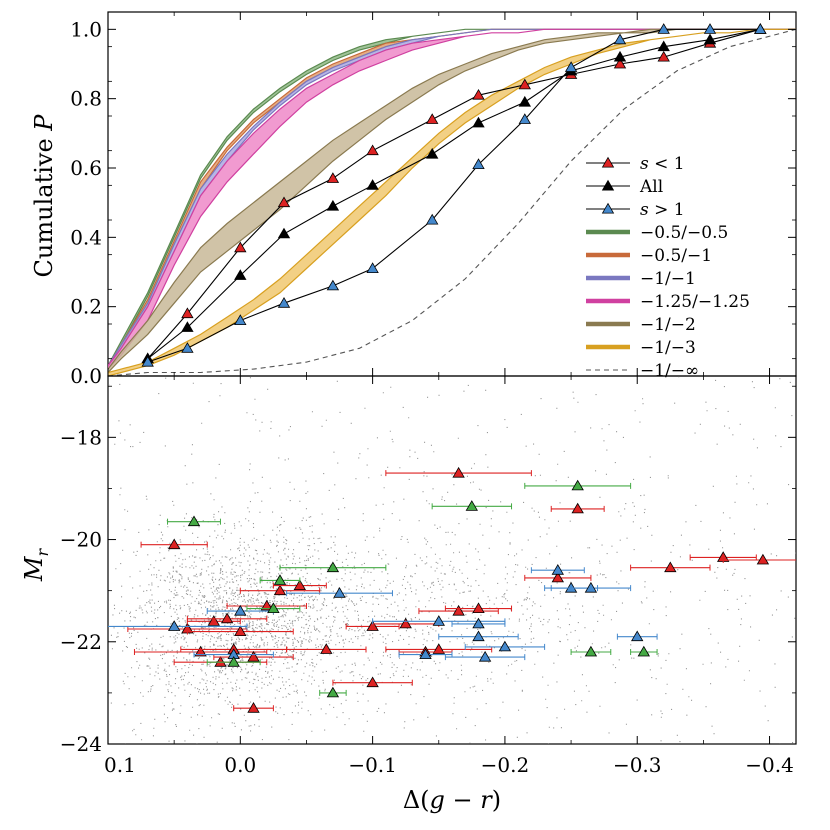 Image resolution: width=830 pixels, height=830 pixels. Describe the element at coordinates (684, 233) in the screenshot. I see `legend-band-label: −0.5/−0.5` at that location.